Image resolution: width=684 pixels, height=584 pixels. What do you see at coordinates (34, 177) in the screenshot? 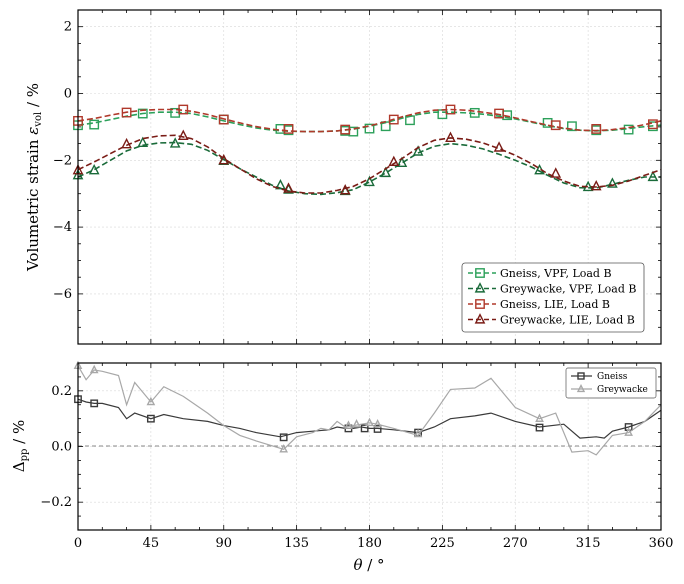
I see `top-y-axis-label: Volumetric strain εvol / %` at bounding box center [34, 177].